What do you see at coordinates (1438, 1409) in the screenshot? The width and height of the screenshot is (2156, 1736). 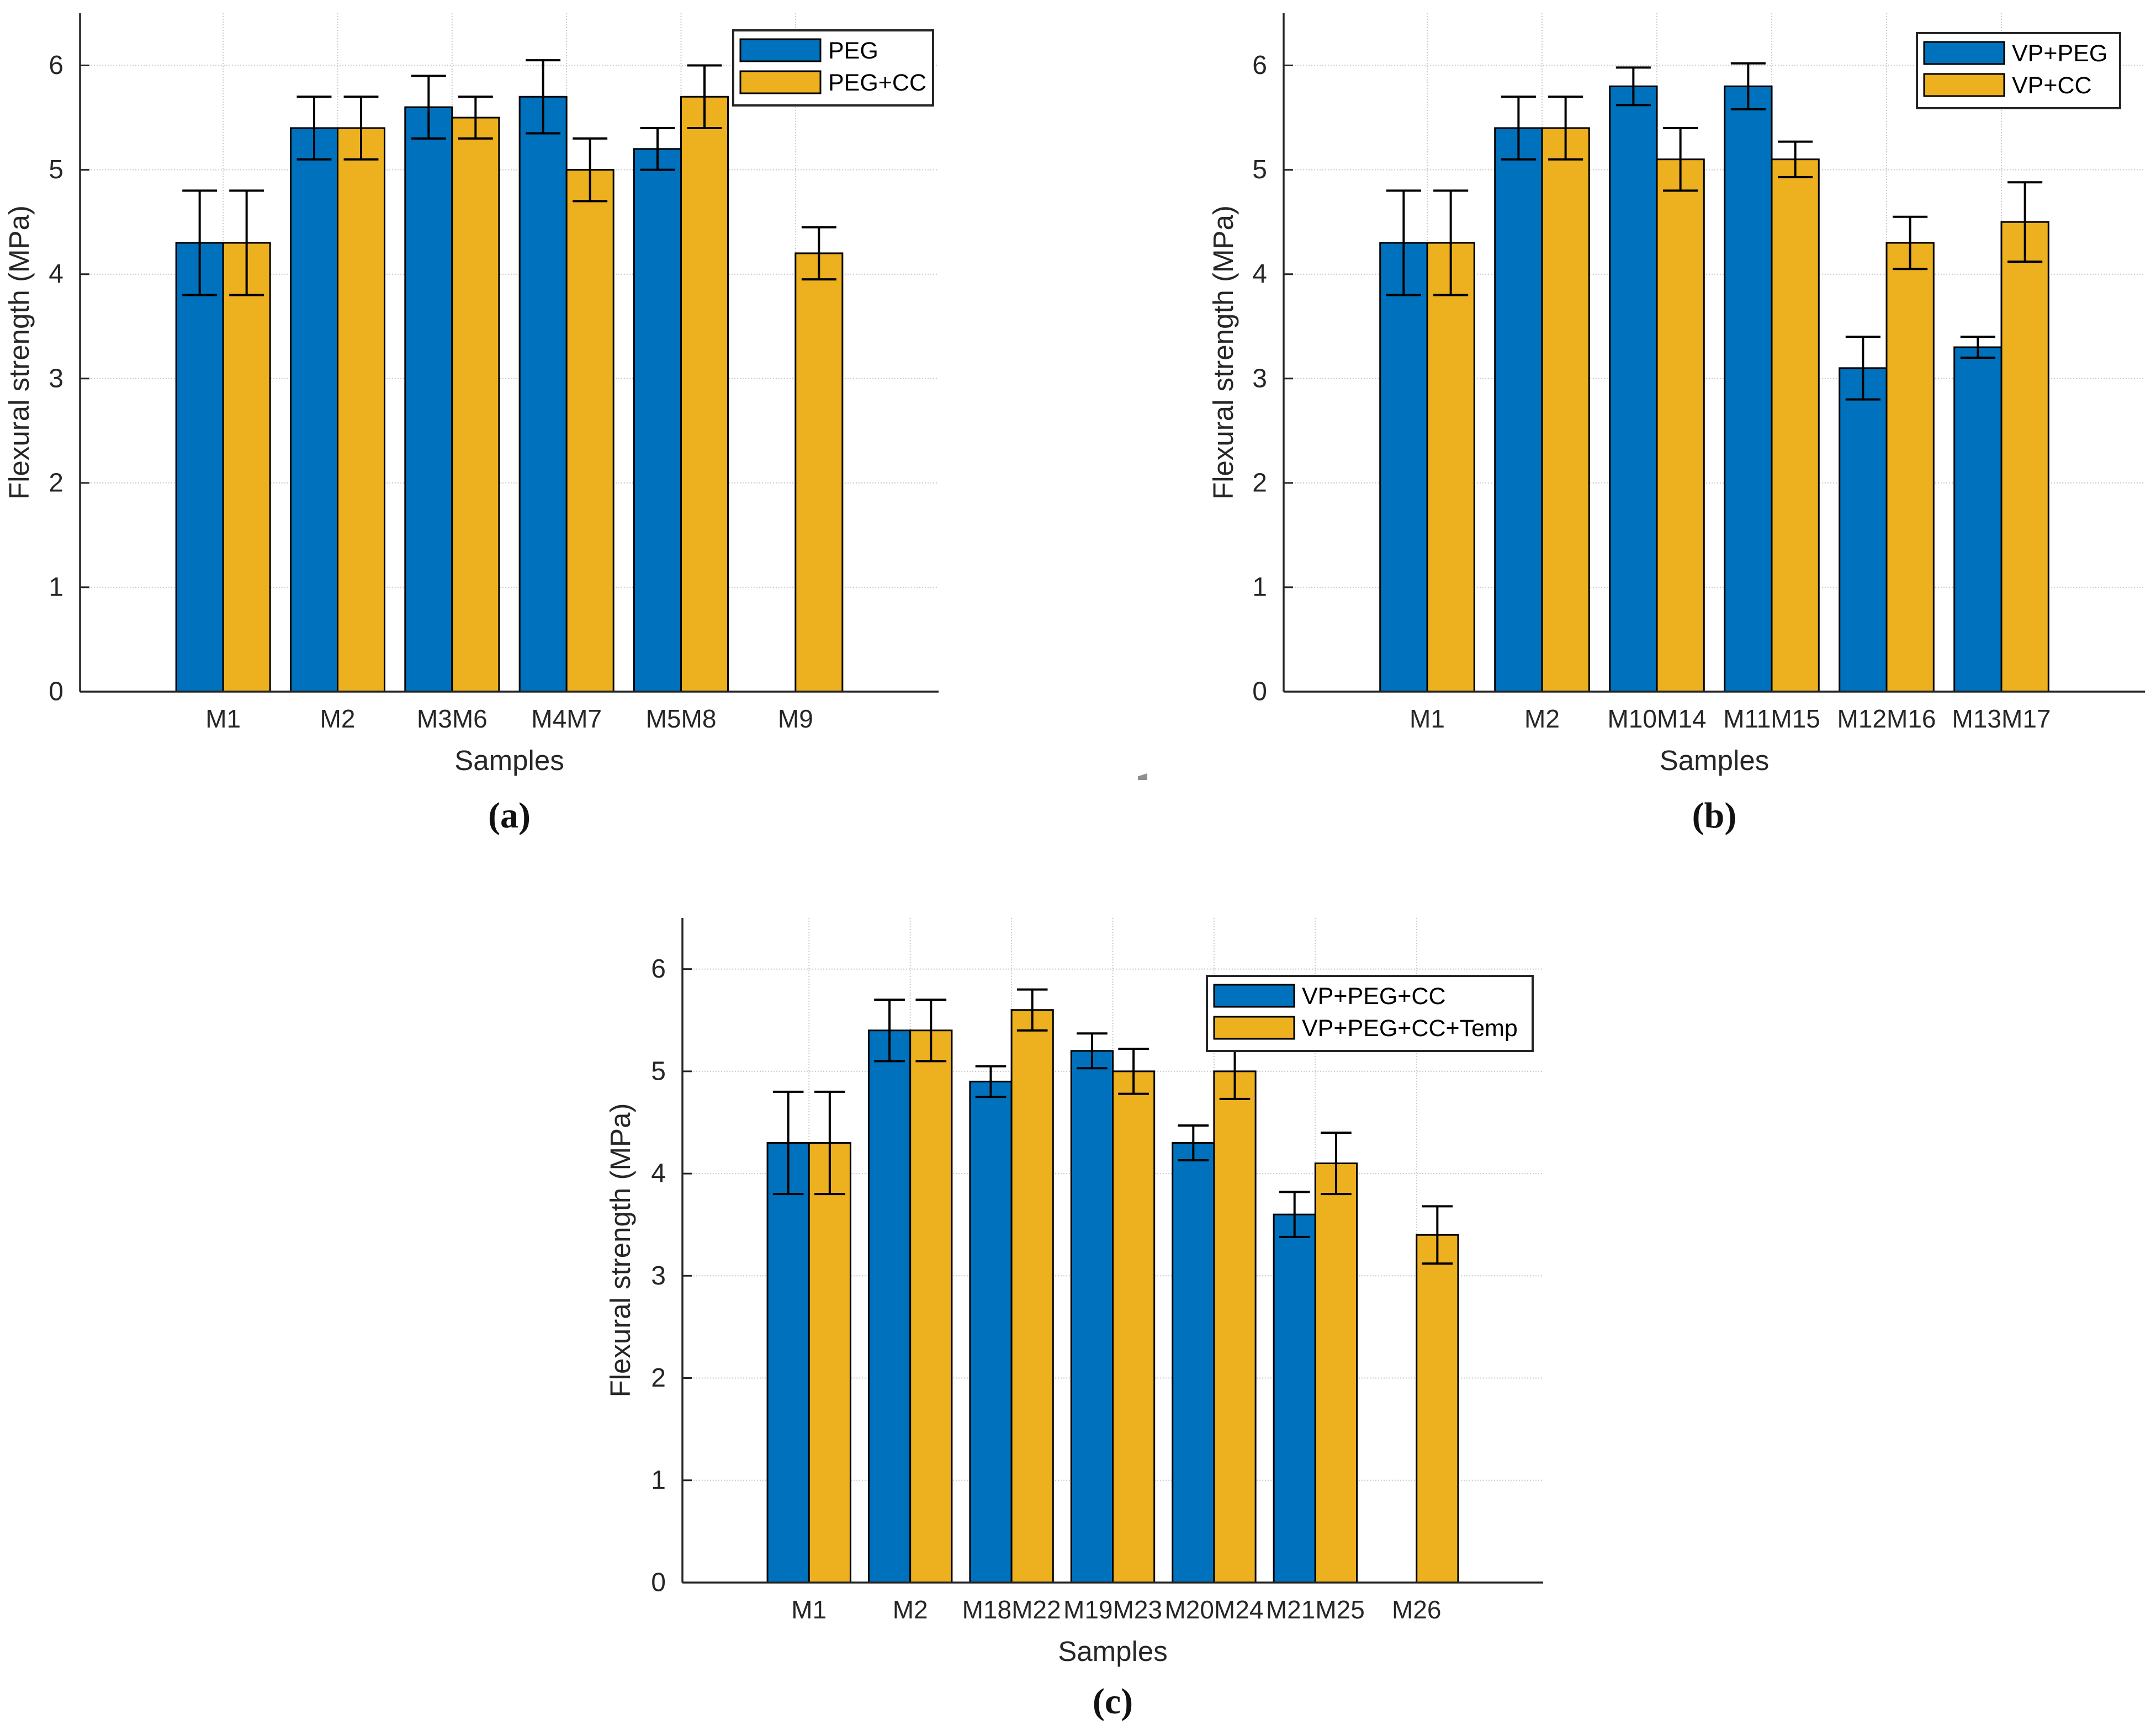 I see `bar-VP+PEG+CC+Temp-M26` at bounding box center [1438, 1409].